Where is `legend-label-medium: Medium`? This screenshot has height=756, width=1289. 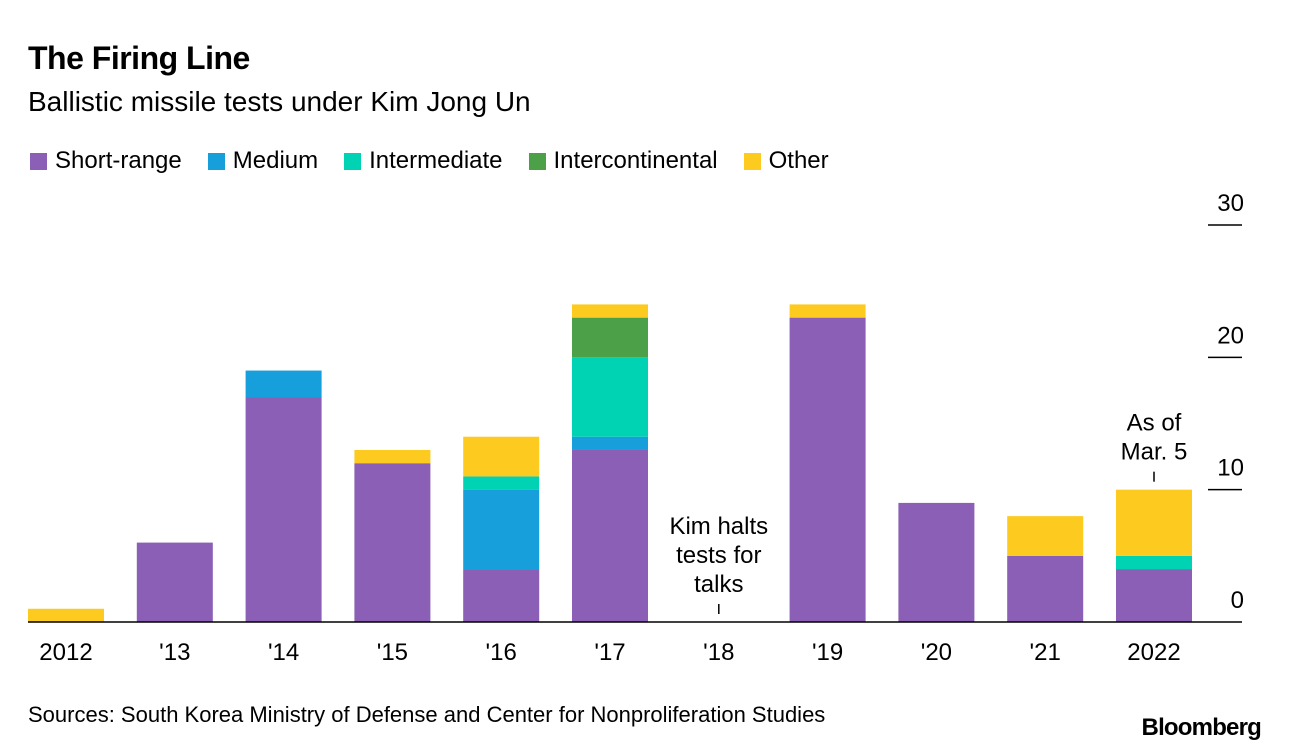
legend-label-medium: Medium is located at coordinates (275, 160).